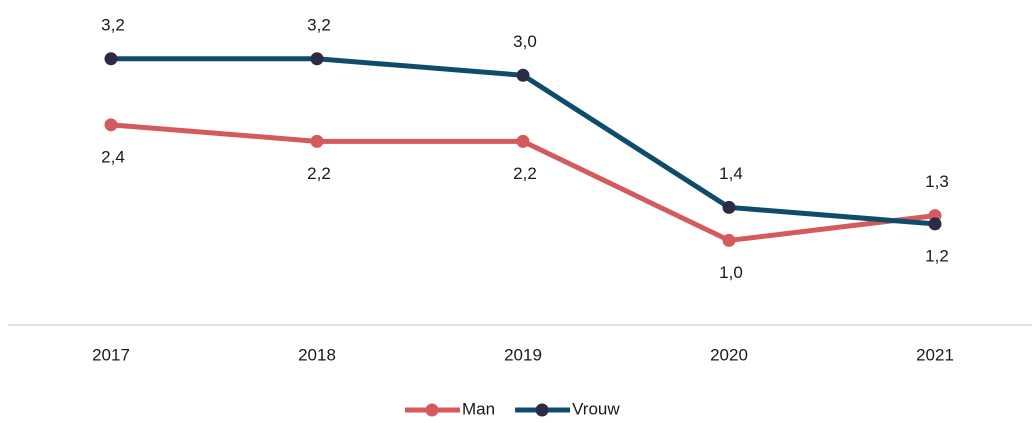  Describe the element at coordinates (937, 181) in the screenshot. I see `data-label: 1,3` at that location.